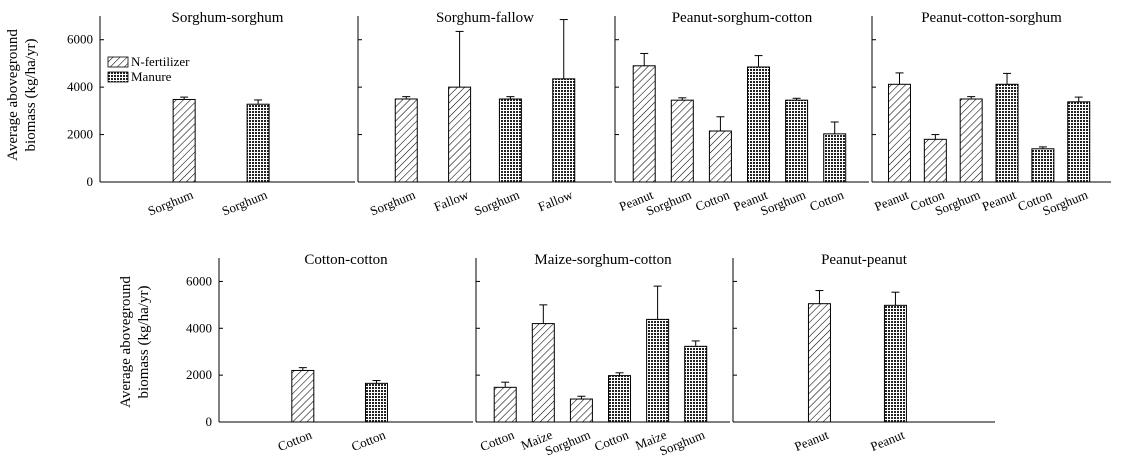 This screenshot has height=468, width=1121. What do you see at coordinates (228, 18) in the screenshot?
I see `panel-title: Sorghum-sorghum` at bounding box center [228, 18].